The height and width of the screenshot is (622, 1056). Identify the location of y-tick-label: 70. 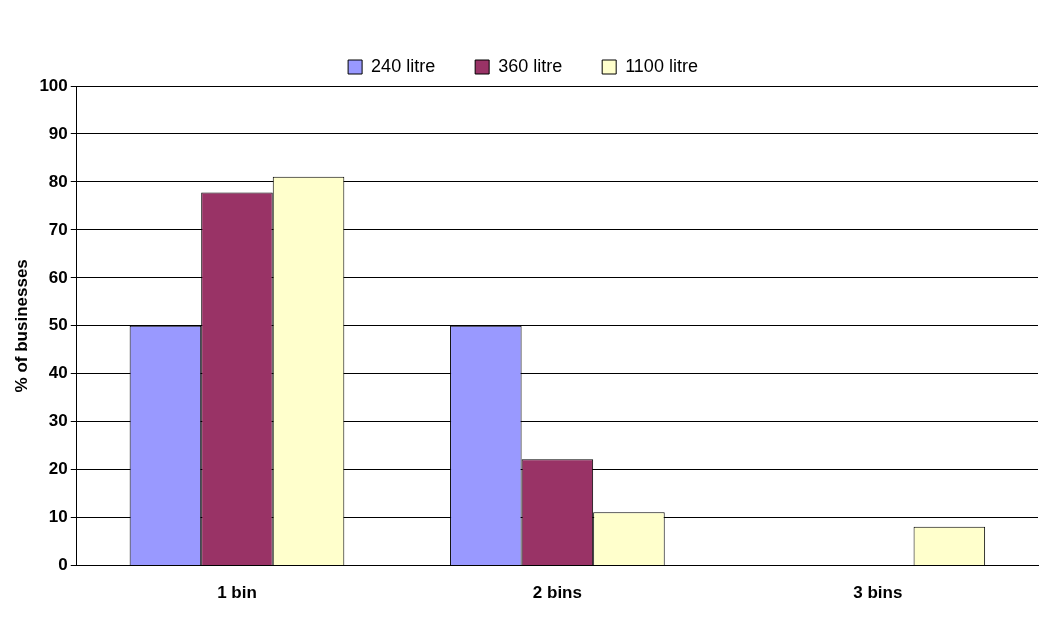
(58, 229).